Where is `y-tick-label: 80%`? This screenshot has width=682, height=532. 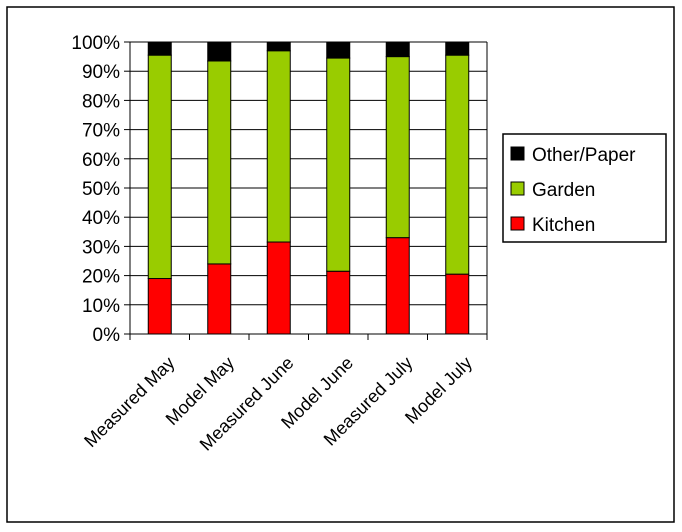
y-tick-label: 80% is located at coordinates (101, 101).